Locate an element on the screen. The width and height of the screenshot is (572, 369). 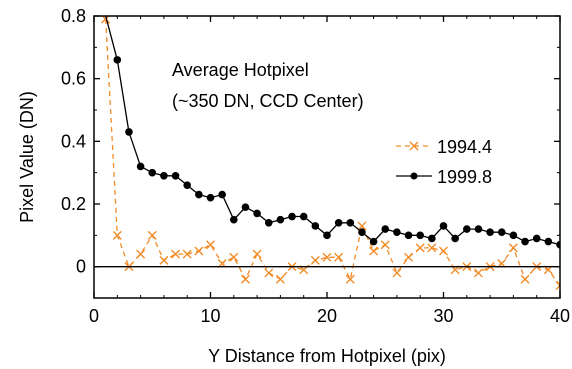
legend-item-1999-8: 1999.8 is located at coordinates (444, 177).